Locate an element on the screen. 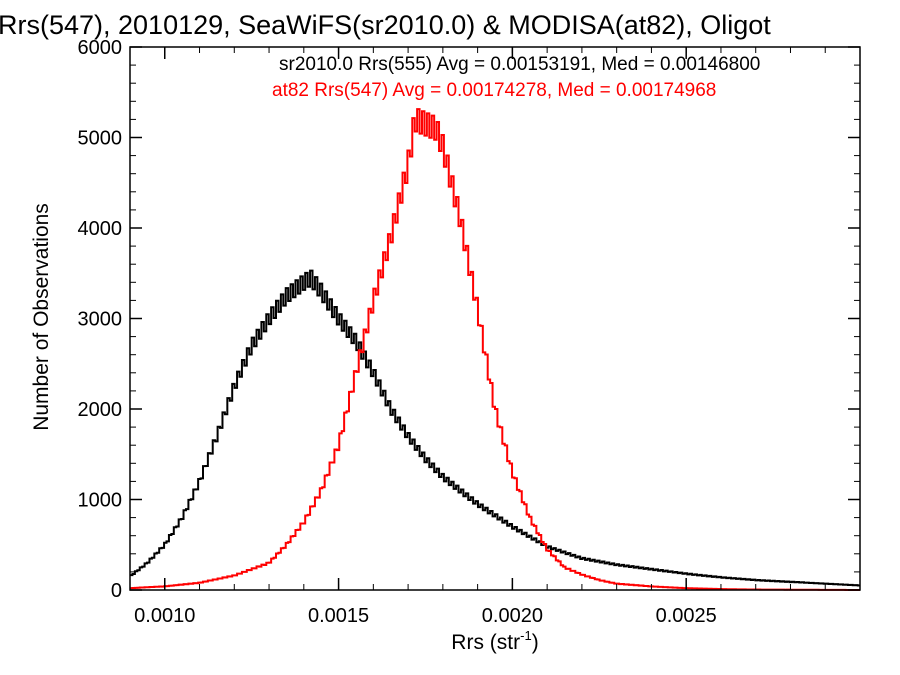 Image resolution: width=900 pixels, height=675 pixels. x-tick-label: 0.0025 is located at coordinates (686, 616).